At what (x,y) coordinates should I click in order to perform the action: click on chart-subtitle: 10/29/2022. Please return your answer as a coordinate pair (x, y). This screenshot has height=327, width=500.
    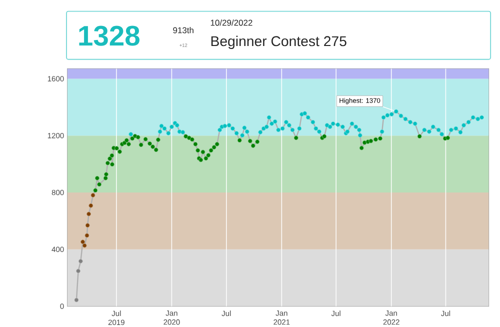
    Looking at the image, I should click on (231, 22).